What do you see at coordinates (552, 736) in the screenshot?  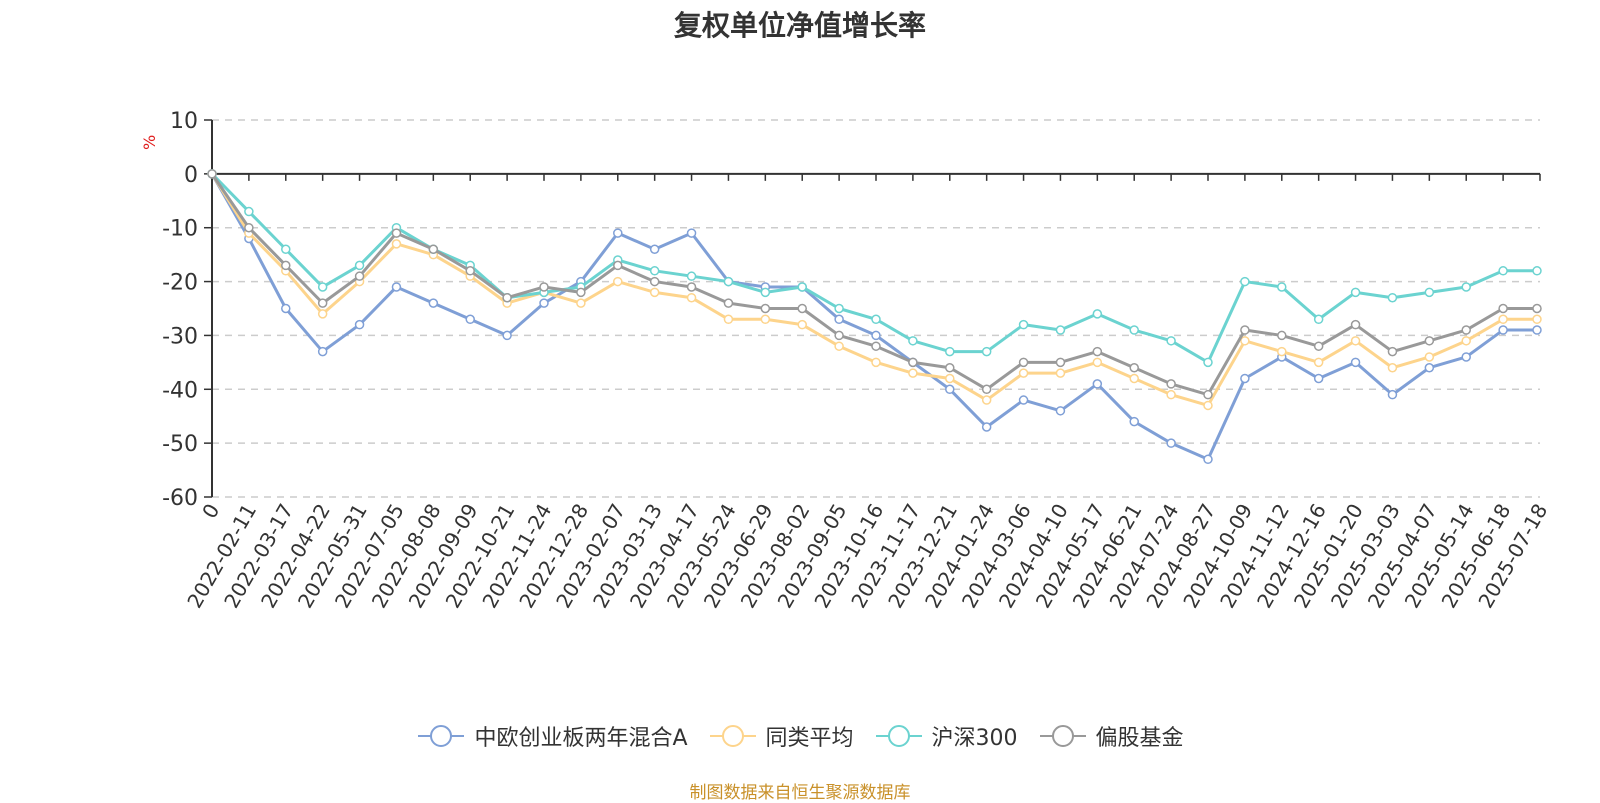 I see `legend-item: 中欧创业板两年混合A` at bounding box center [552, 736].